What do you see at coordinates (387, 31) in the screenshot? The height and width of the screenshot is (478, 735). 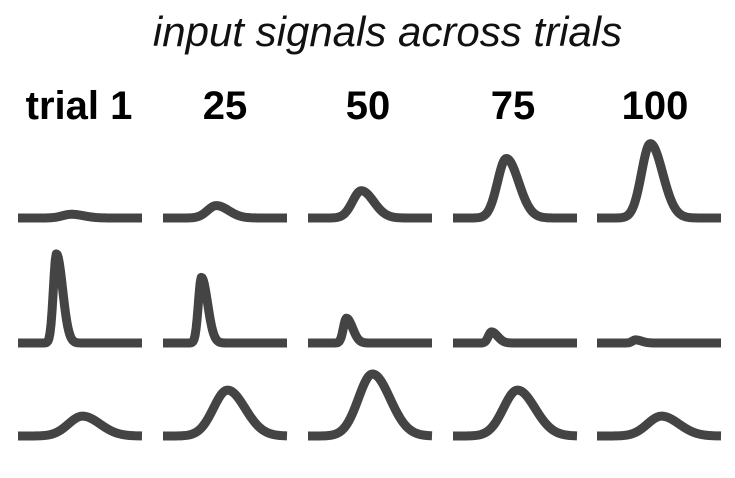 I see `page-title: input signals across trials` at bounding box center [387, 31].